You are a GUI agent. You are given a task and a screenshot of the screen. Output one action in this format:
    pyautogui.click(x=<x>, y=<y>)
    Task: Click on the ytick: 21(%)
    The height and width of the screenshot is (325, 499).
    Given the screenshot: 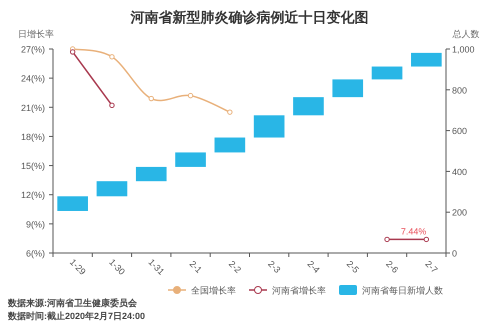 What is the action you would take?
    pyautogui.click(x=32, y=107)
    